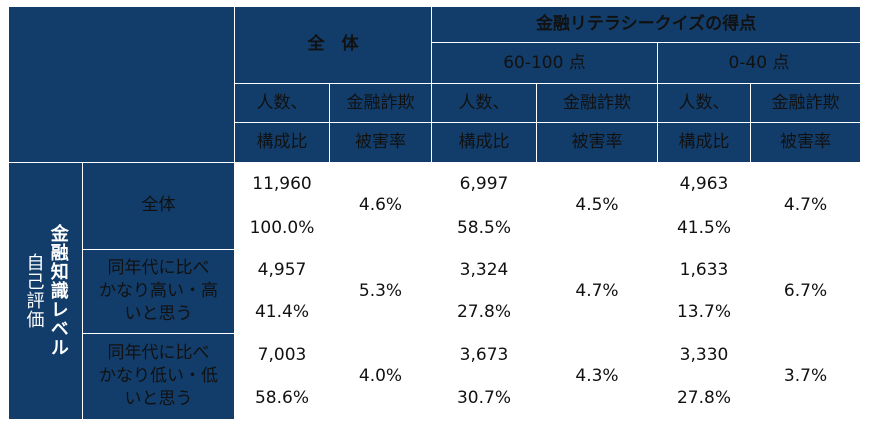 Image resolution: width=870 pixels, height=429 pixels. Describe the element at coordinates (121, 84) in the screenshot. I see `corner-header` at that location.